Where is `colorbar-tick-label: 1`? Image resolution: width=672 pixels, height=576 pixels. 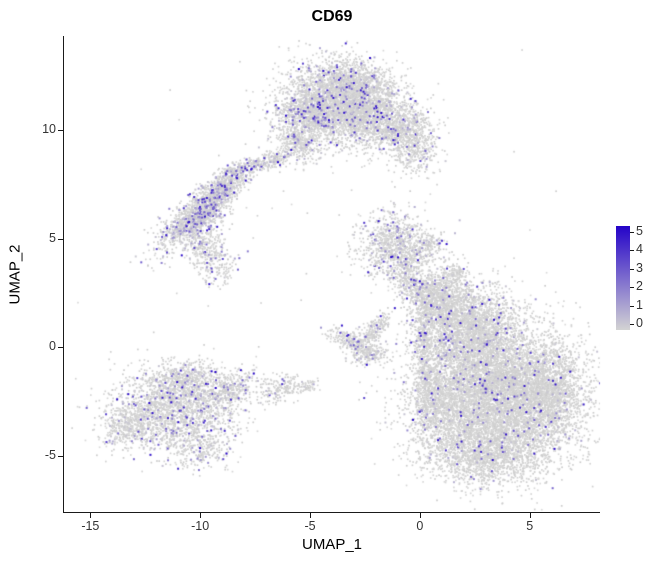 colorbar-tick-label: 1 is located at coordinates (639, 304).